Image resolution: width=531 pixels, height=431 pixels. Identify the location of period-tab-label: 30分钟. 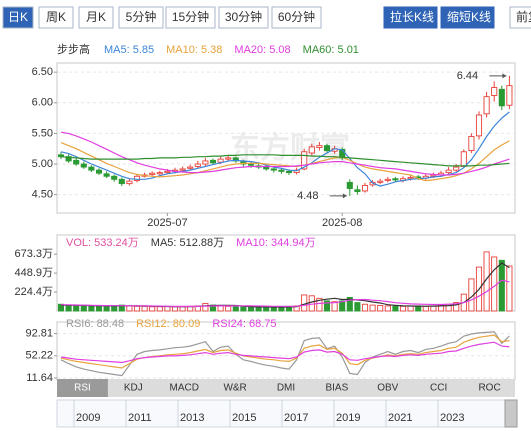
(243, 16).